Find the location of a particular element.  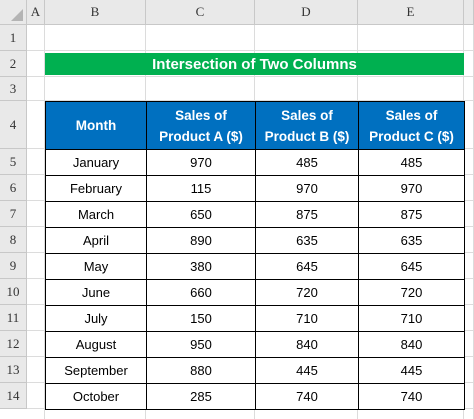

row-header: 10 is located at coordinates (13, 292).